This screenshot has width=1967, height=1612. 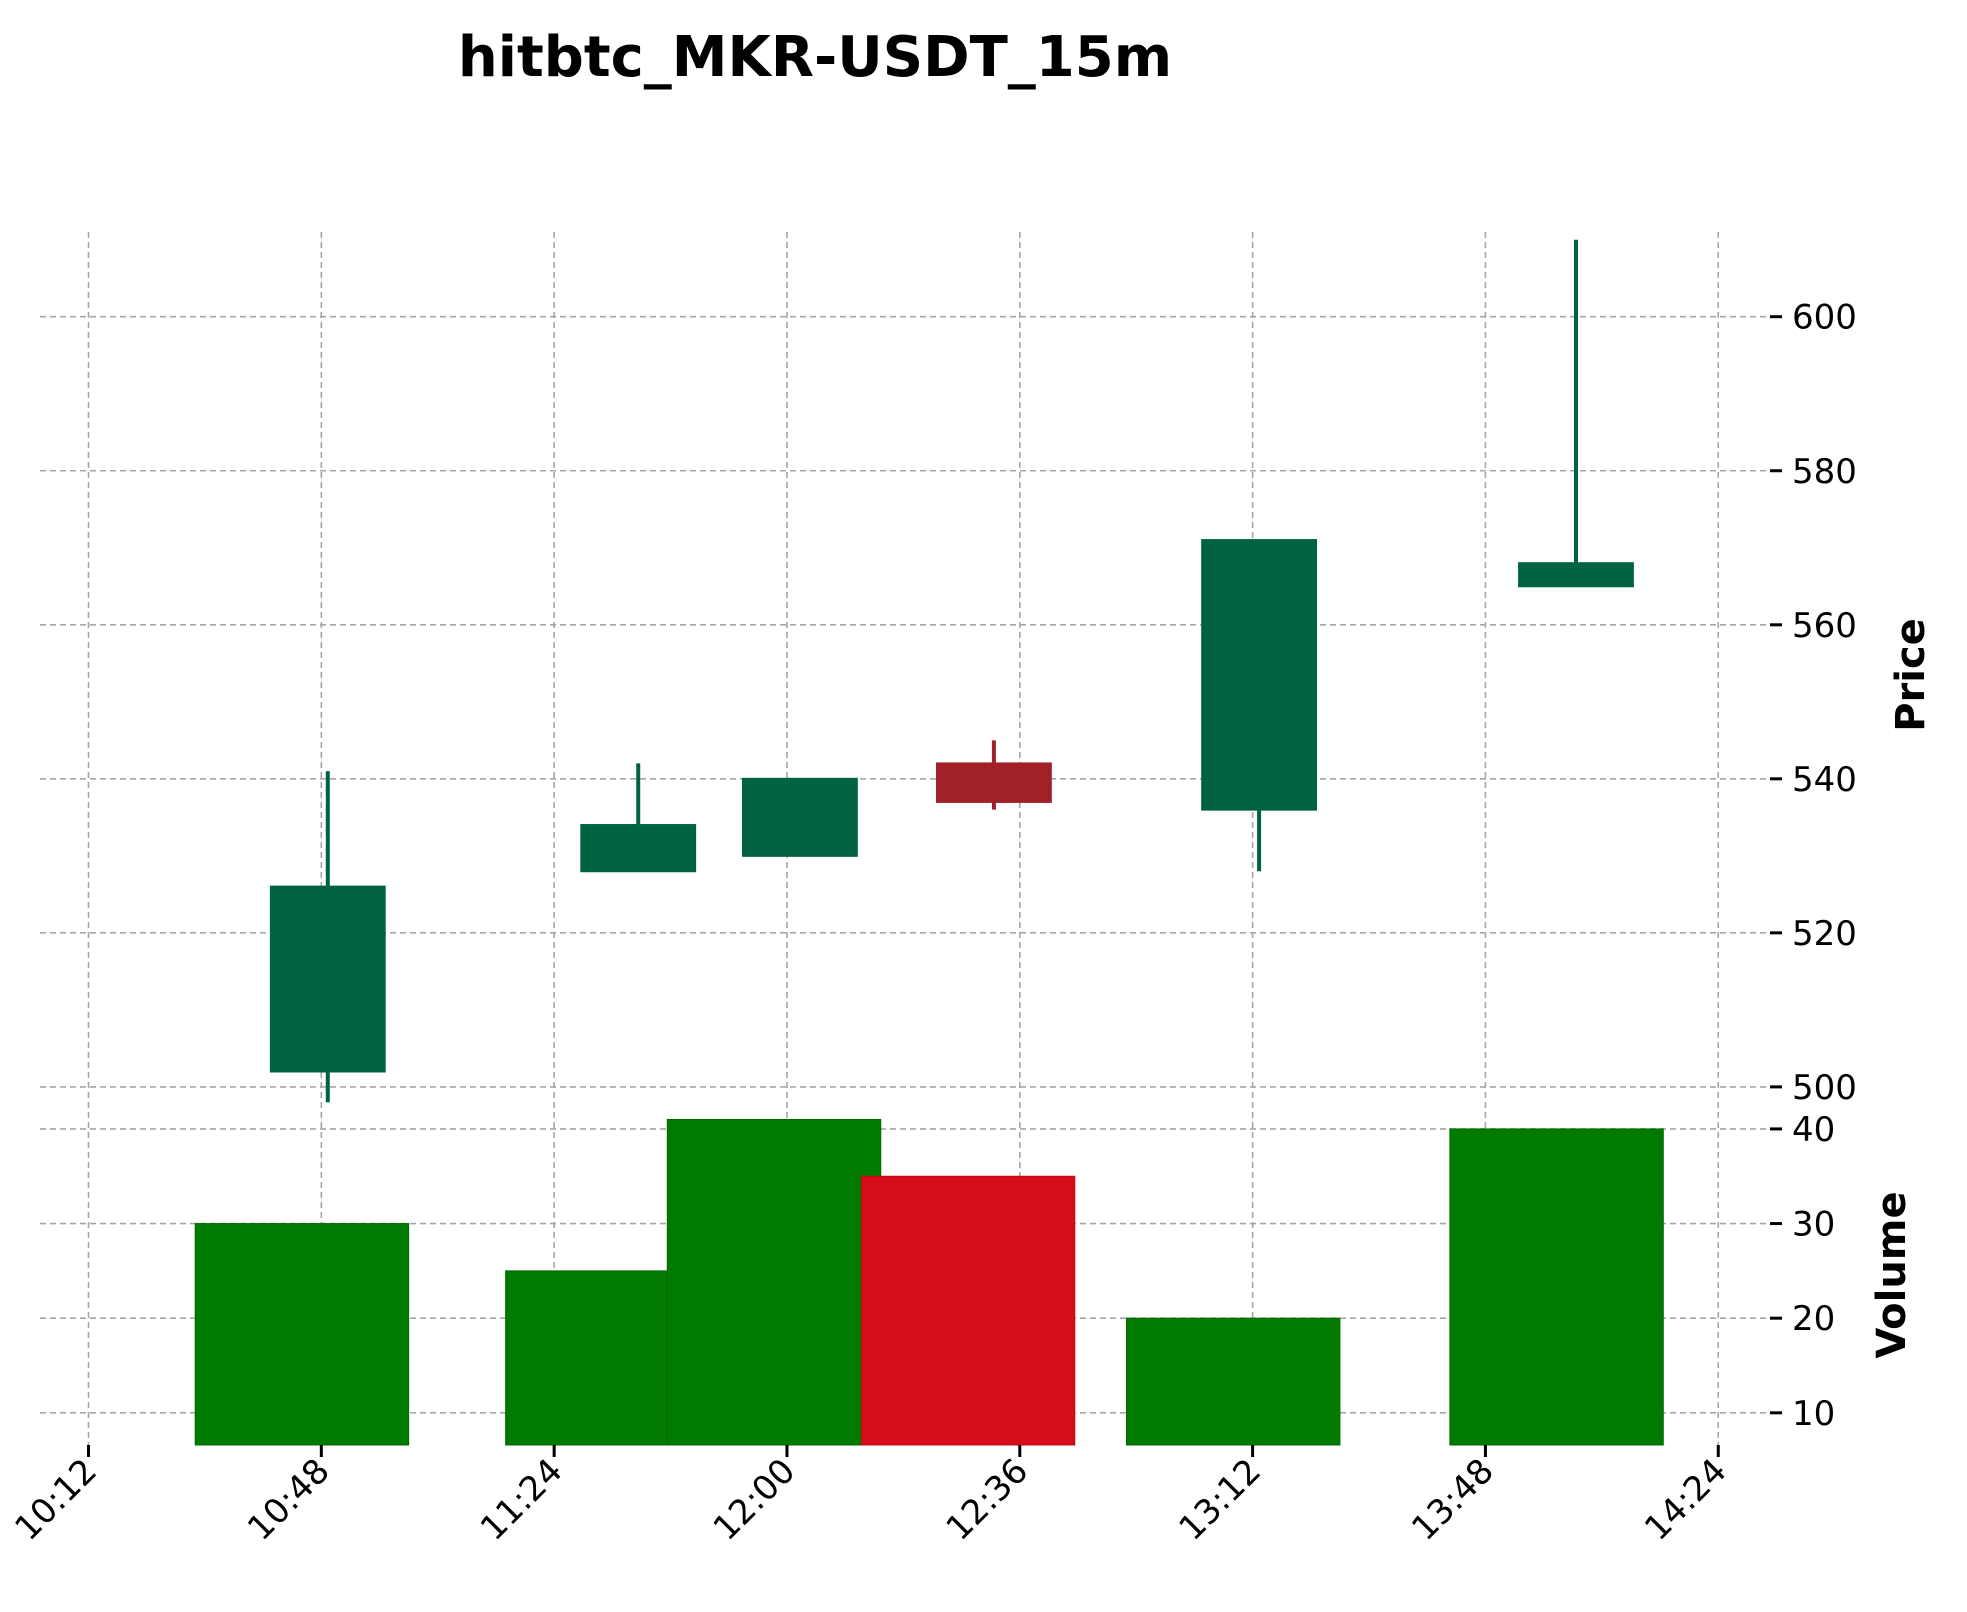 I want to click on price-tick-label: 600, so click(x=1824, y=318).